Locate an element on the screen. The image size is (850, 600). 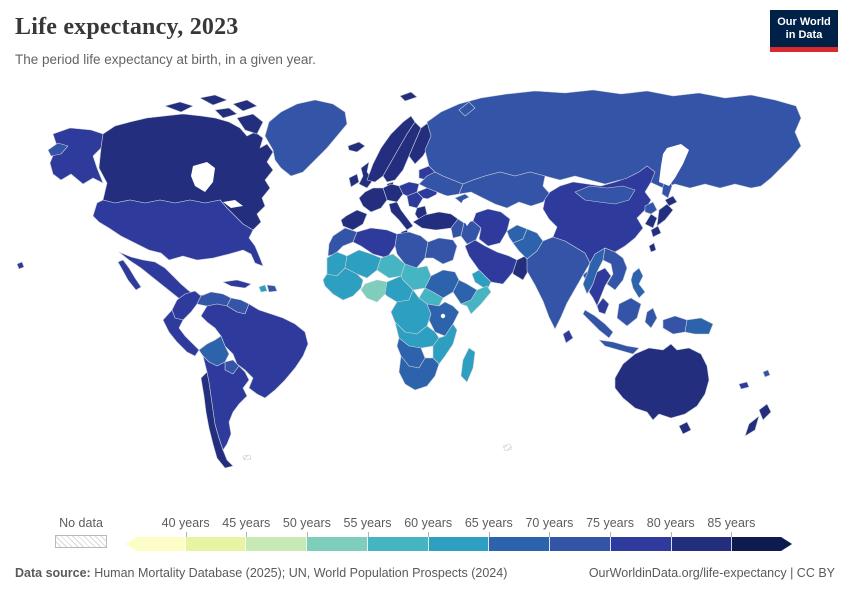
country-peru-ecuador is located at coordinates (181, 333).